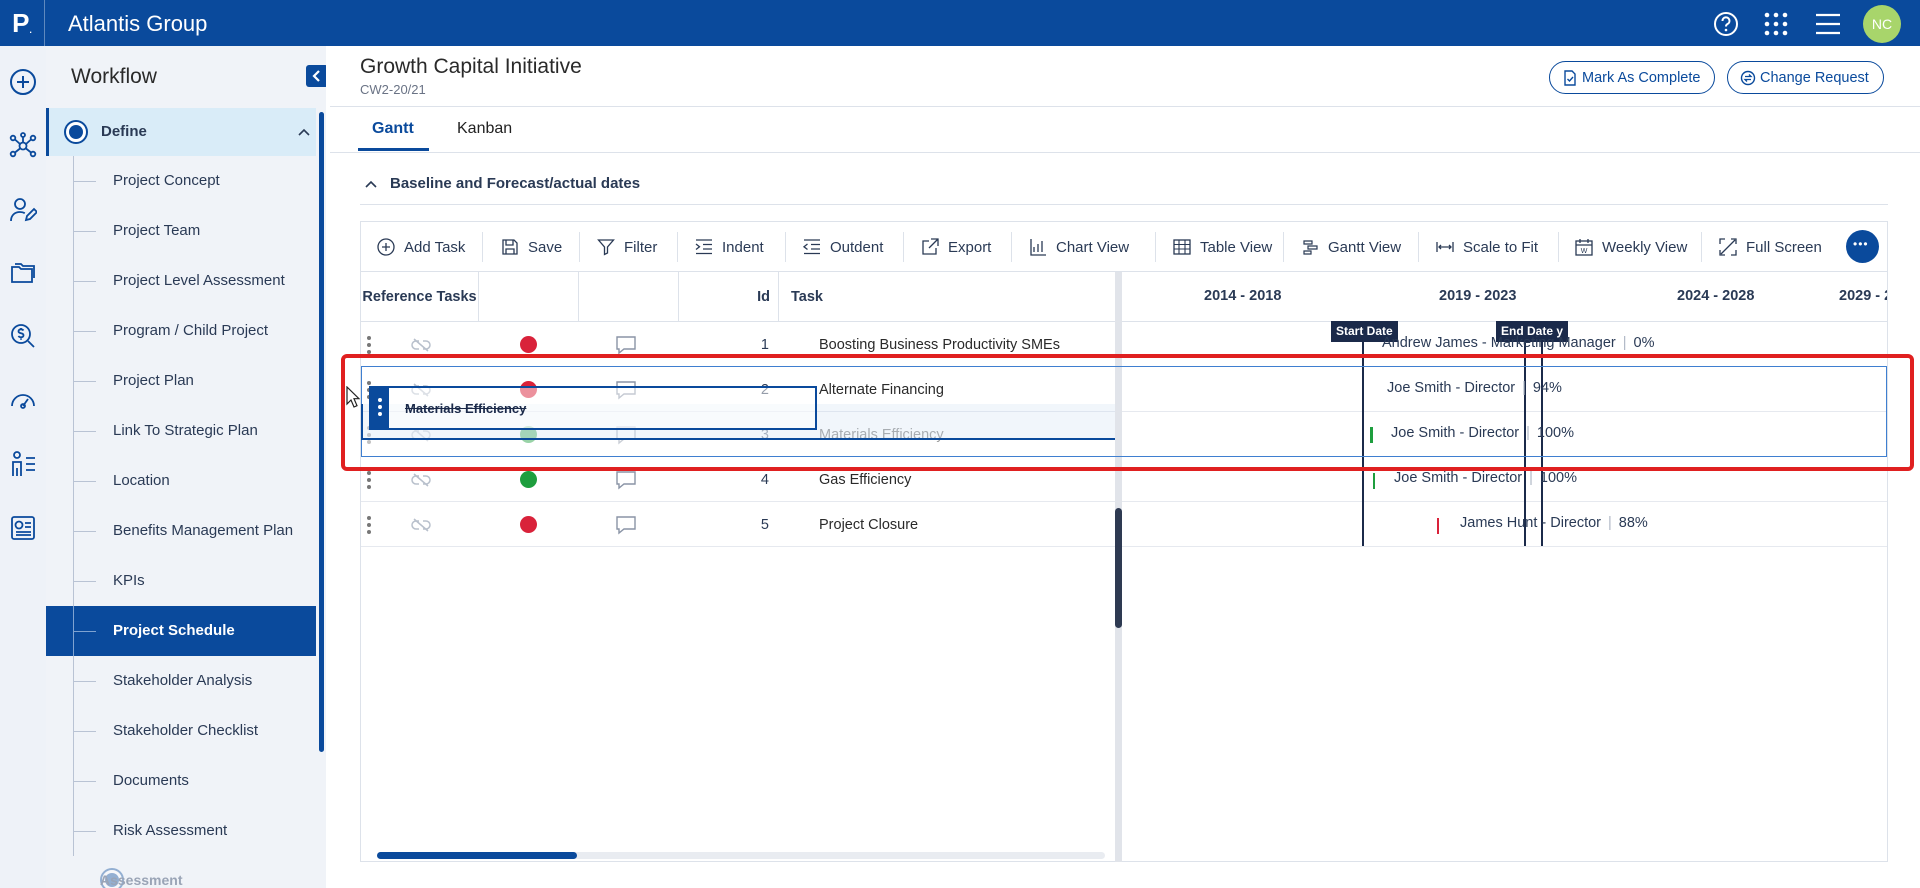  Describe the element at coordinates (729, 247) in the screenshot. I see `indent-button: Indent` at that location.